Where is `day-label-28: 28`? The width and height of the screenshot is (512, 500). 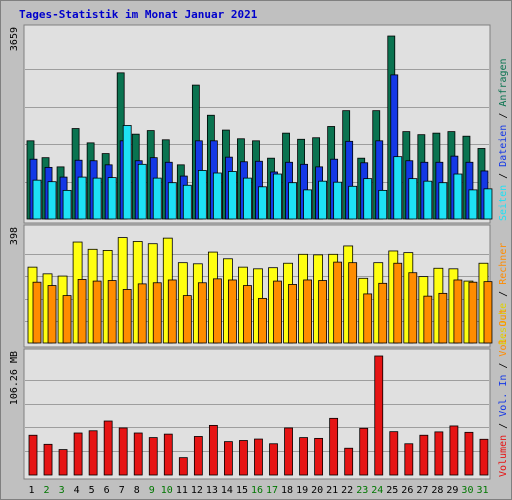 day-label-28: 28 is located at coordinates (437, 490).